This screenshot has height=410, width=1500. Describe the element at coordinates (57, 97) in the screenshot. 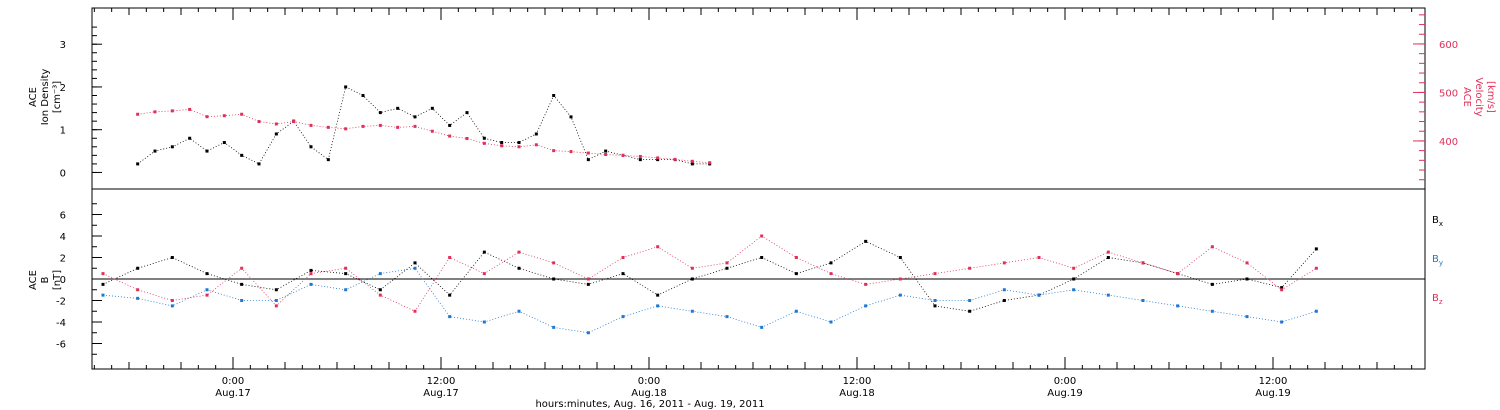

I see `density-axis-label-unit: [cm⁻³]` at that location.